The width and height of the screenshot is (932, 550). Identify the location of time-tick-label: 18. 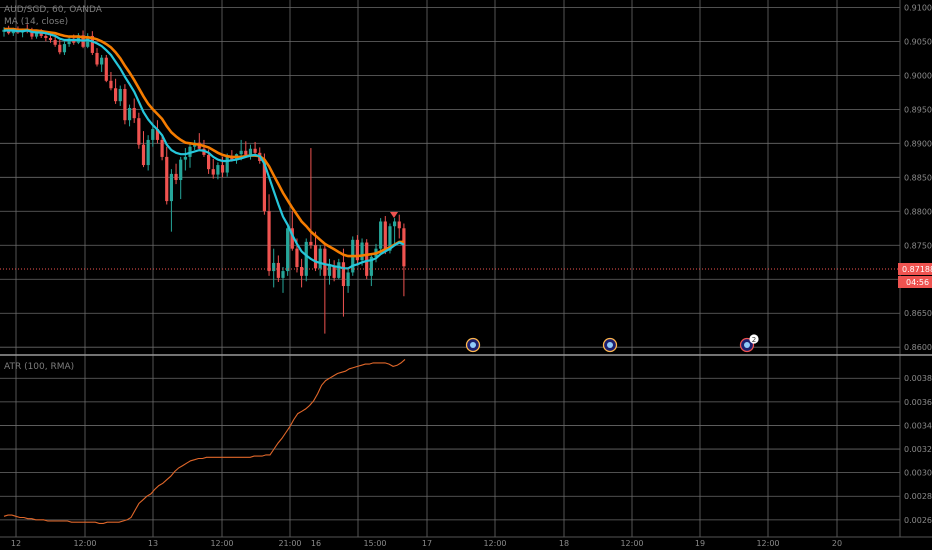
(564, 543).